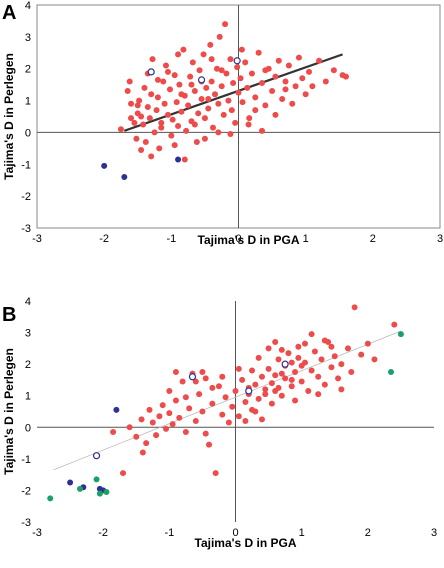 The height and width of the screenshot is (568, 444). What do you see at coordinates (9, 411) in the screenshot?
I see `panel-b-y-axis-label: Tajima's D in Perlegen` at bounding box center [9, 411].